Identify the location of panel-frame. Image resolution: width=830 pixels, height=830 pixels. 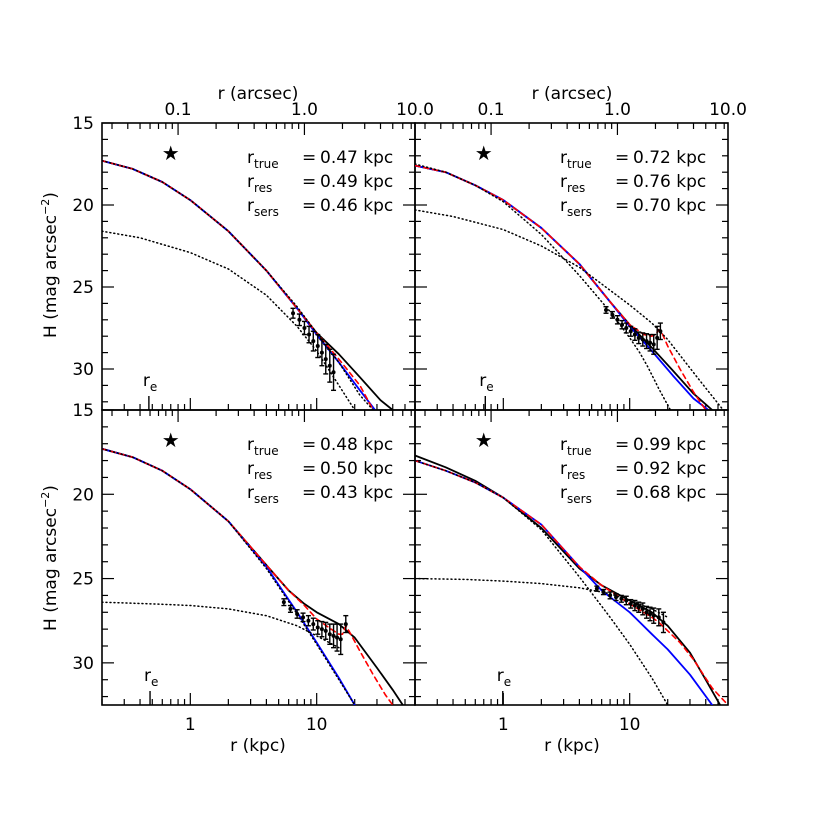
(571, 557).